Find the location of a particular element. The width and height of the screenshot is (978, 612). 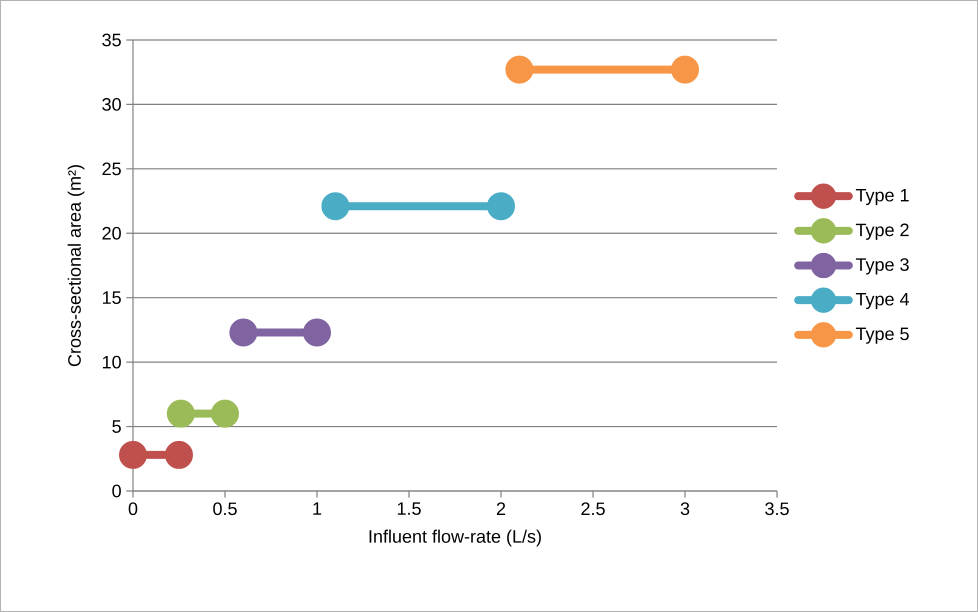

y-tick-label: 25 is located at coordinates (111, 169).